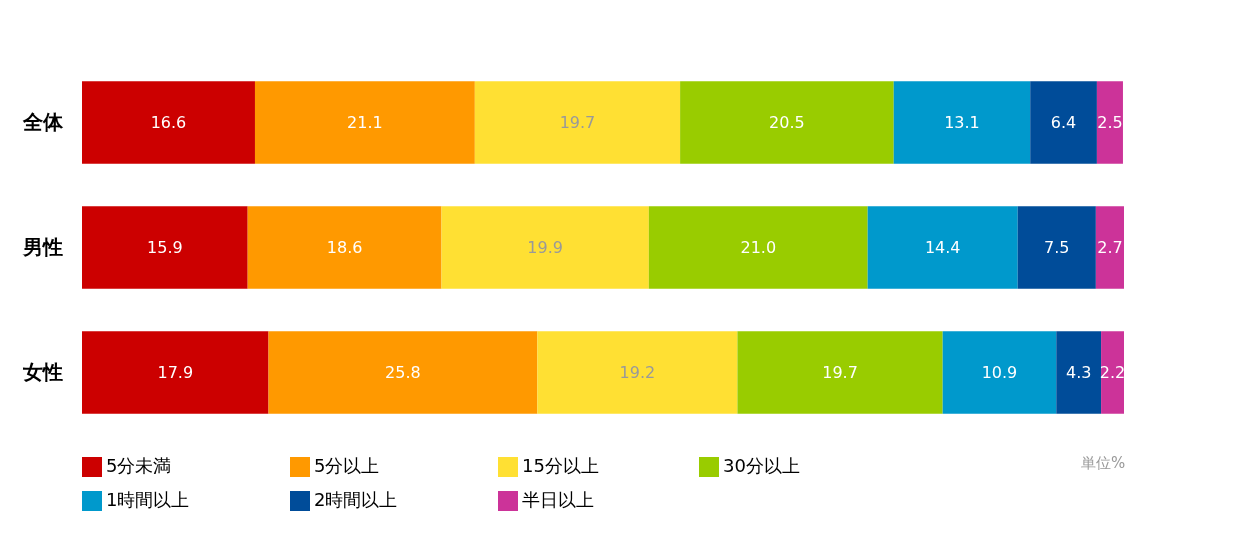  Describe the element at coordinates (42, 371) in the screenshot. I see `y-tick-label: 女性` at that location.